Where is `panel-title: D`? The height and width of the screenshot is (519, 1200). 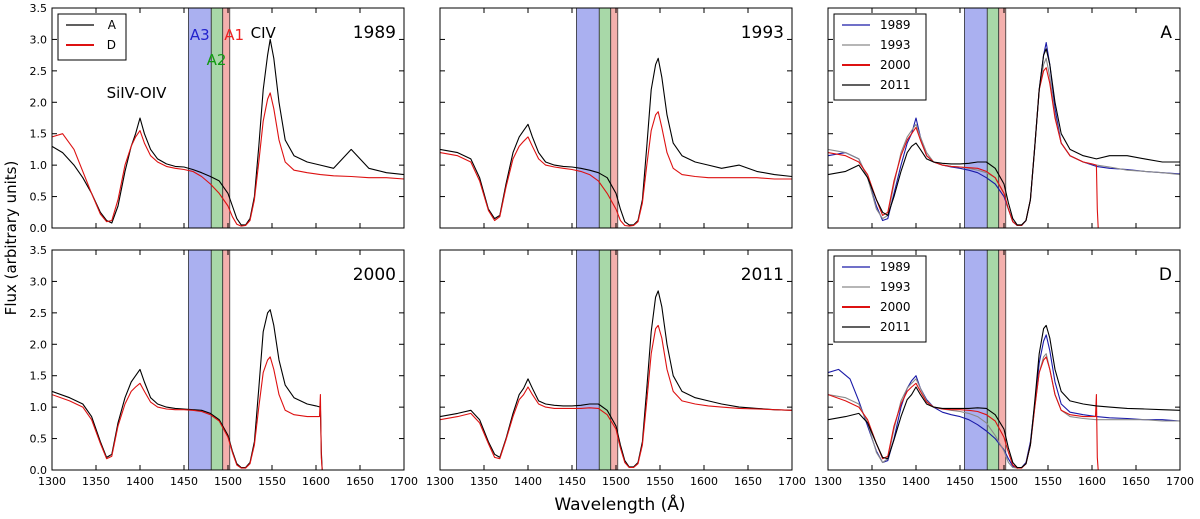
panel-title: D is located at coordinates (1165, 275).